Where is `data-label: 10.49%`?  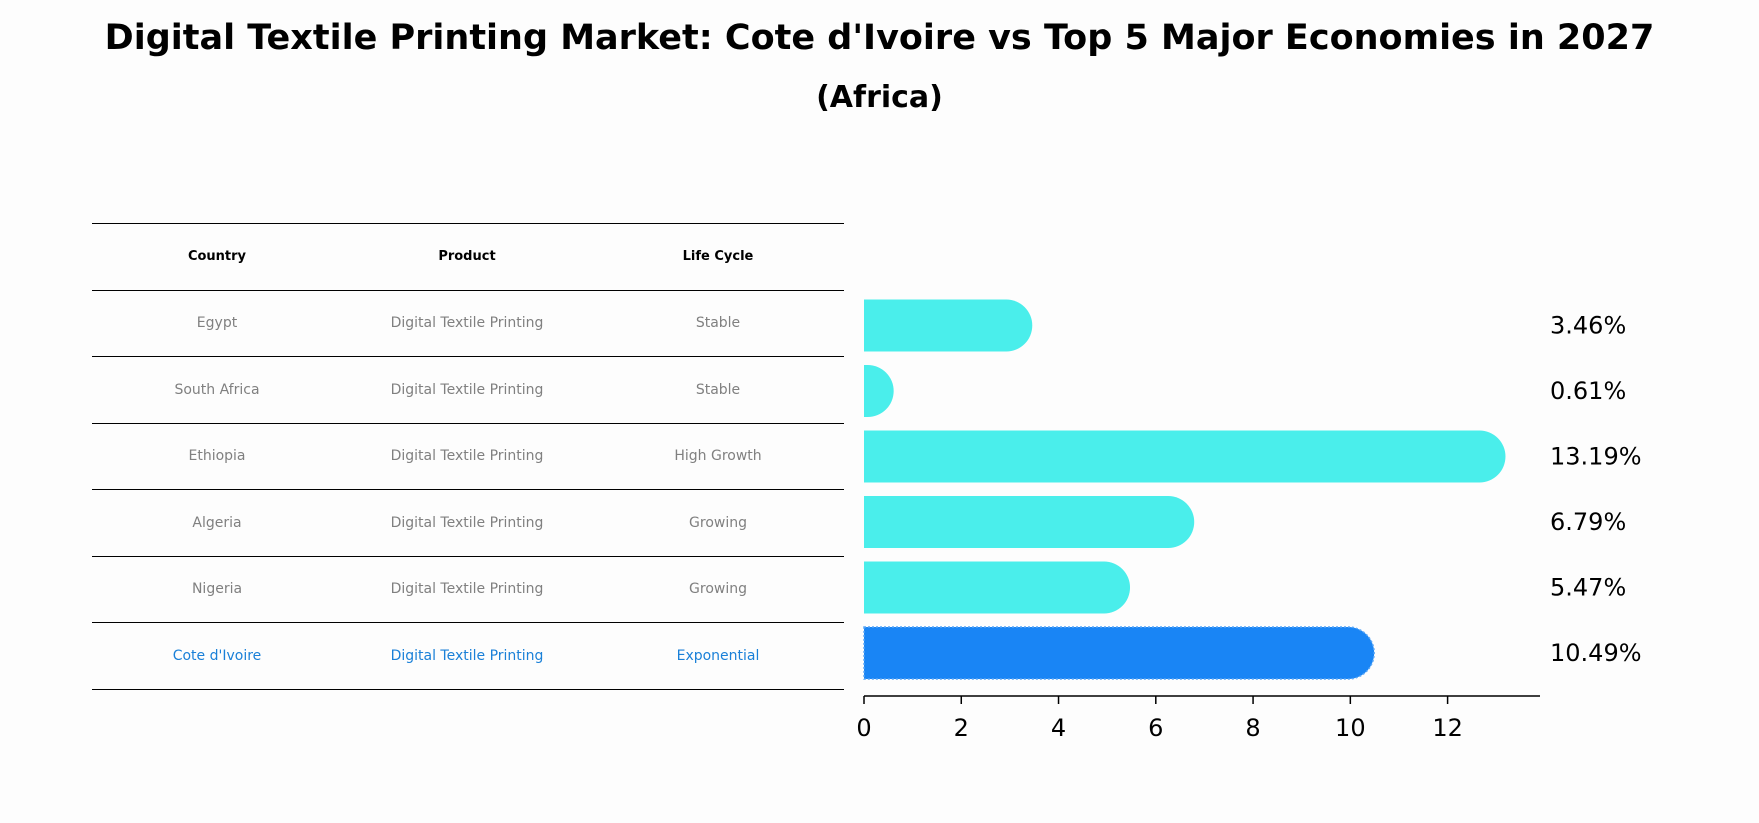 data-label: 10.49% is located at coordinates (1596, 653).